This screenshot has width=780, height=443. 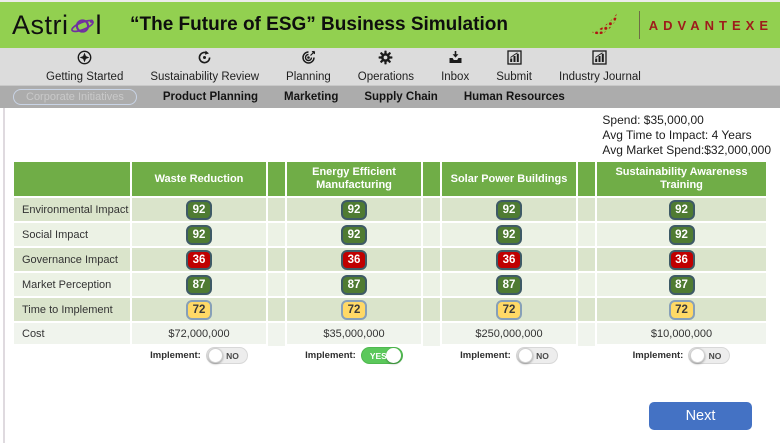 What do you see at coordinates (199, 179) in the screenshot?
I see `column-header: Waste Reduction` at bounding box center [199, 179].